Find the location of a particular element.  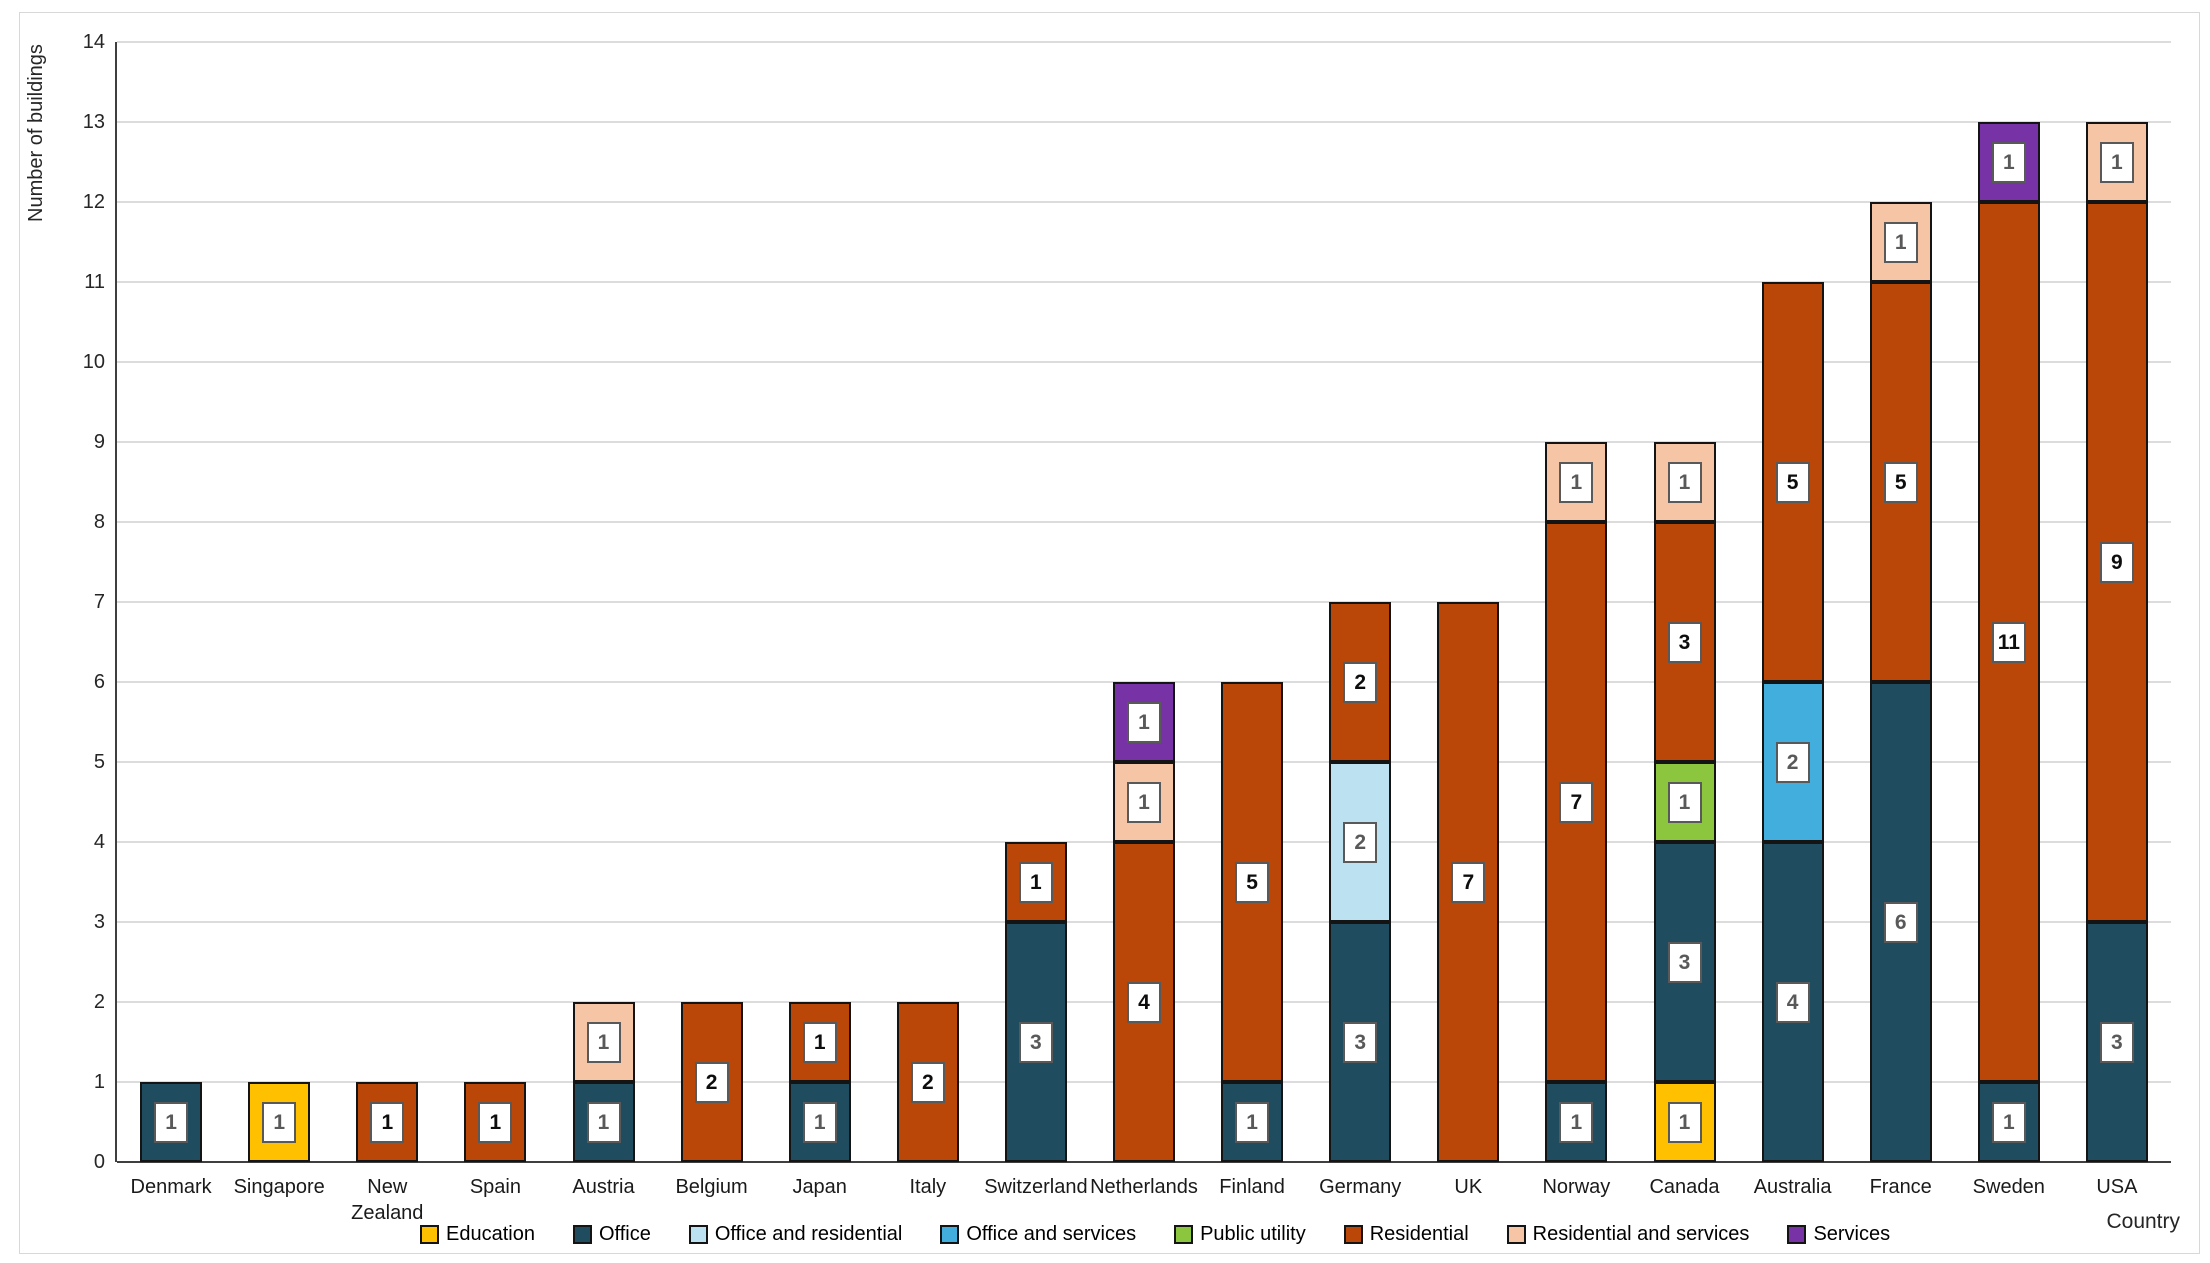

y-tick-label: 14 is located at coordinates (93, 42).